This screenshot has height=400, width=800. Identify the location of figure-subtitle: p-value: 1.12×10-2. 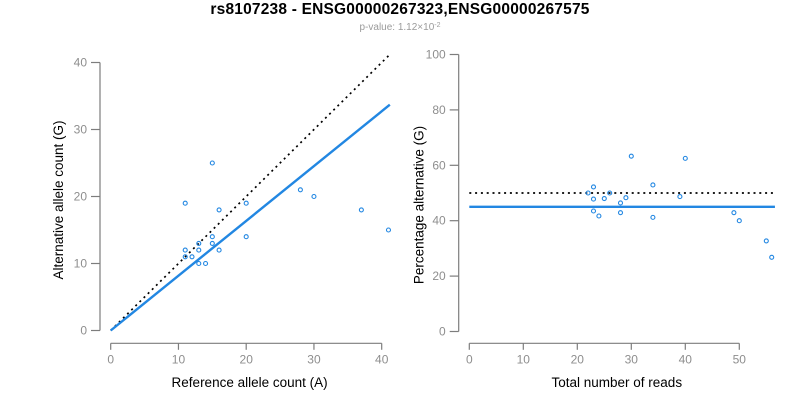
(400, 27).